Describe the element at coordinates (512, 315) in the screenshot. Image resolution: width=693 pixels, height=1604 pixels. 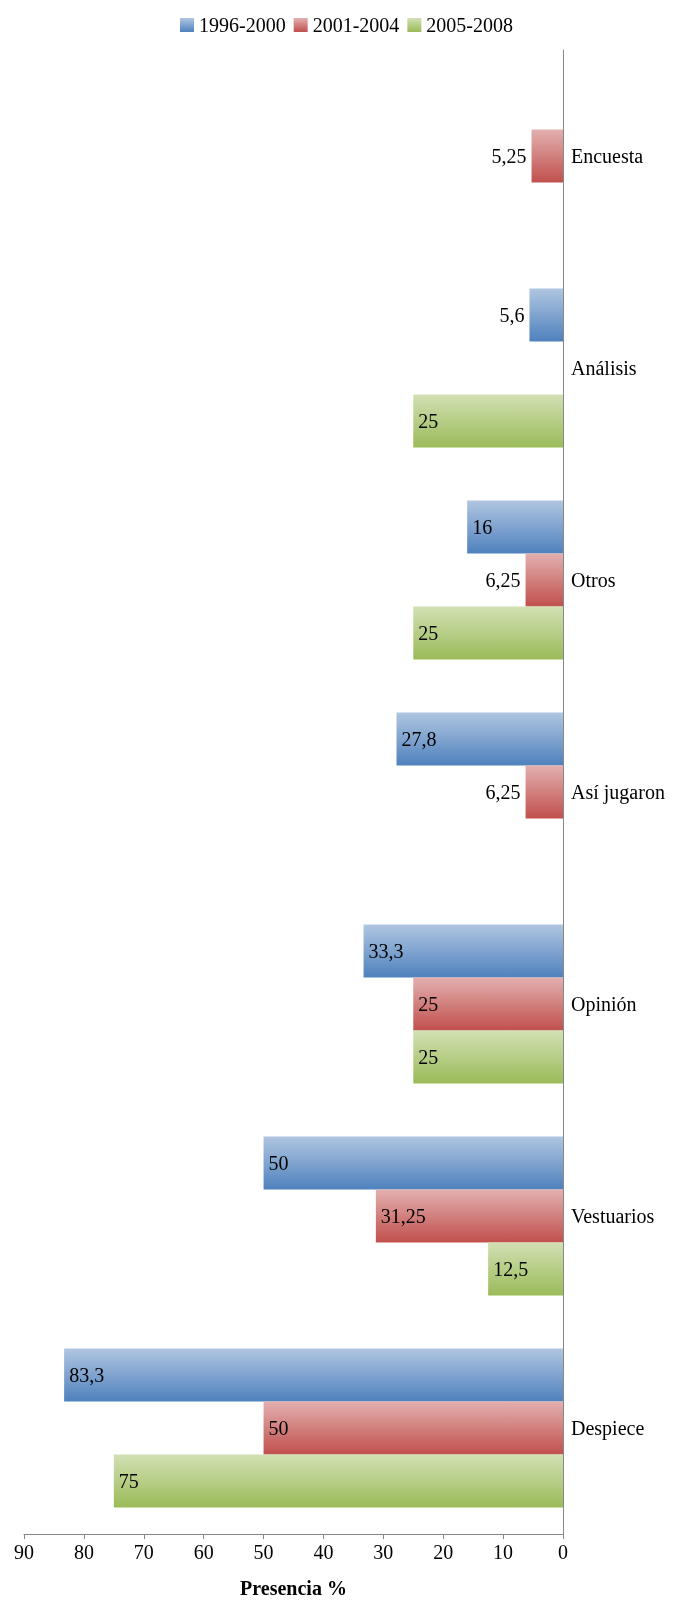
I see `data-label: 5,6` at that location.